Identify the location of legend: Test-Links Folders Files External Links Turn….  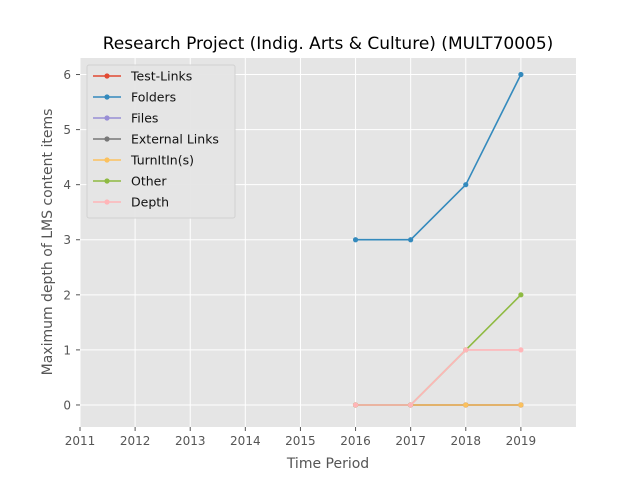
(161, 141).